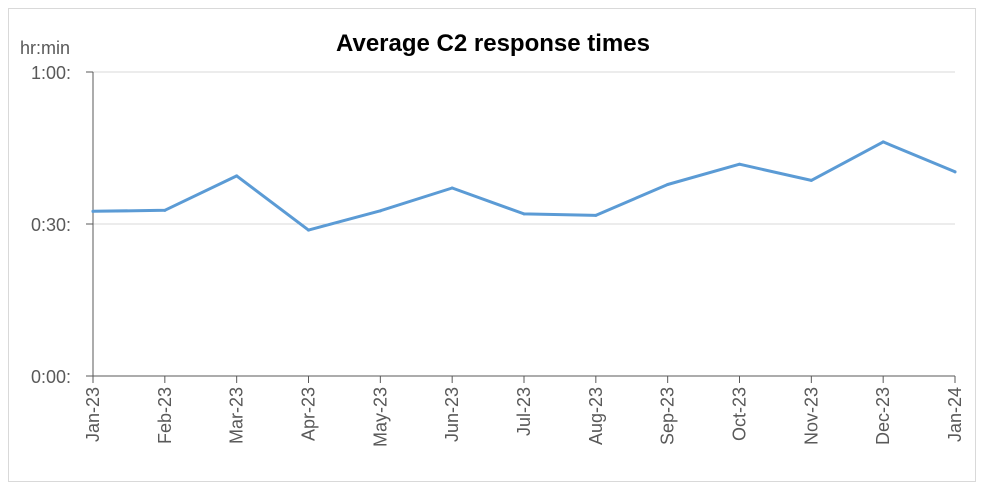 The image size is (986, 492). What do you see at coordinates (668, 416) in the screenshot?
I see `x-tick-label: Sep-23` at bounding box center [668, 416].